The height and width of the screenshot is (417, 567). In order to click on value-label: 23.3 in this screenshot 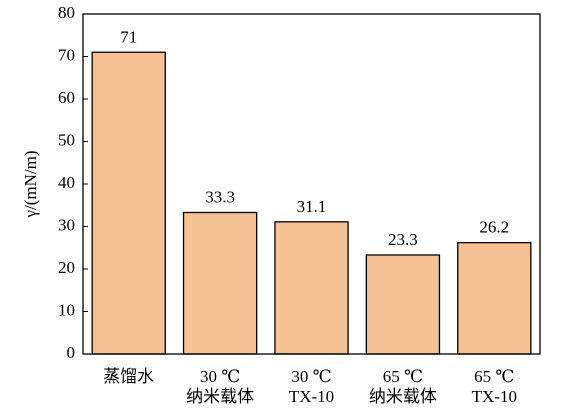, I will do `click(403, 239)`.